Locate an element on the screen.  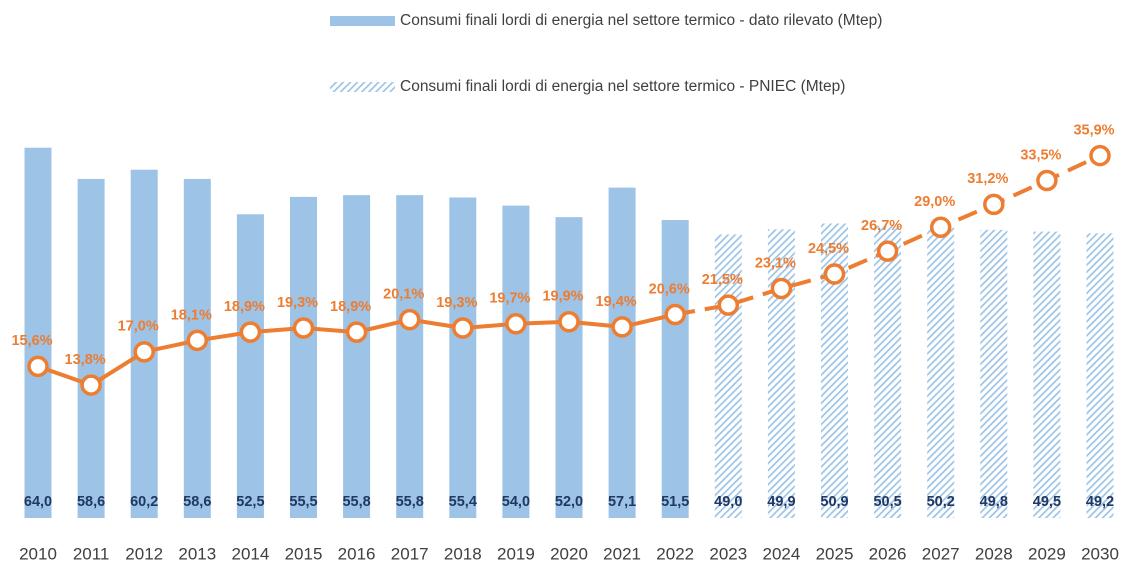
value-label: 19,7% is located at coordinates (509, 299).